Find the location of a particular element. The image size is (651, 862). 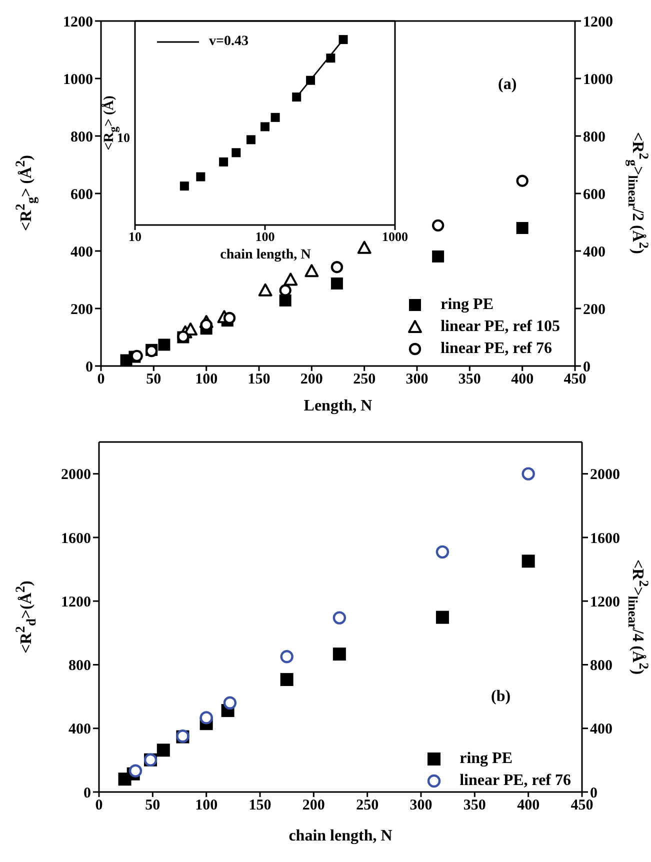

x-tick-label: 1000 is located at coordinates (395, 236).